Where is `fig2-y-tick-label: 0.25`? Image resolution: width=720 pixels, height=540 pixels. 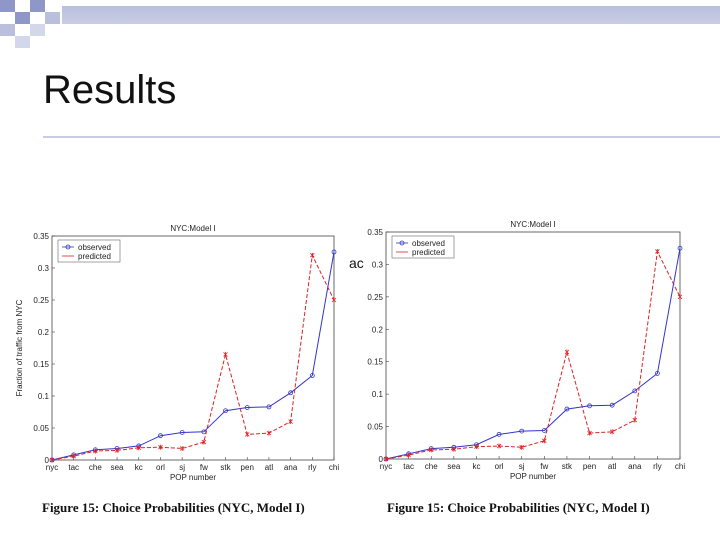 fig2-y-tick-label: 0.25 is located at coordinates (375, 297).